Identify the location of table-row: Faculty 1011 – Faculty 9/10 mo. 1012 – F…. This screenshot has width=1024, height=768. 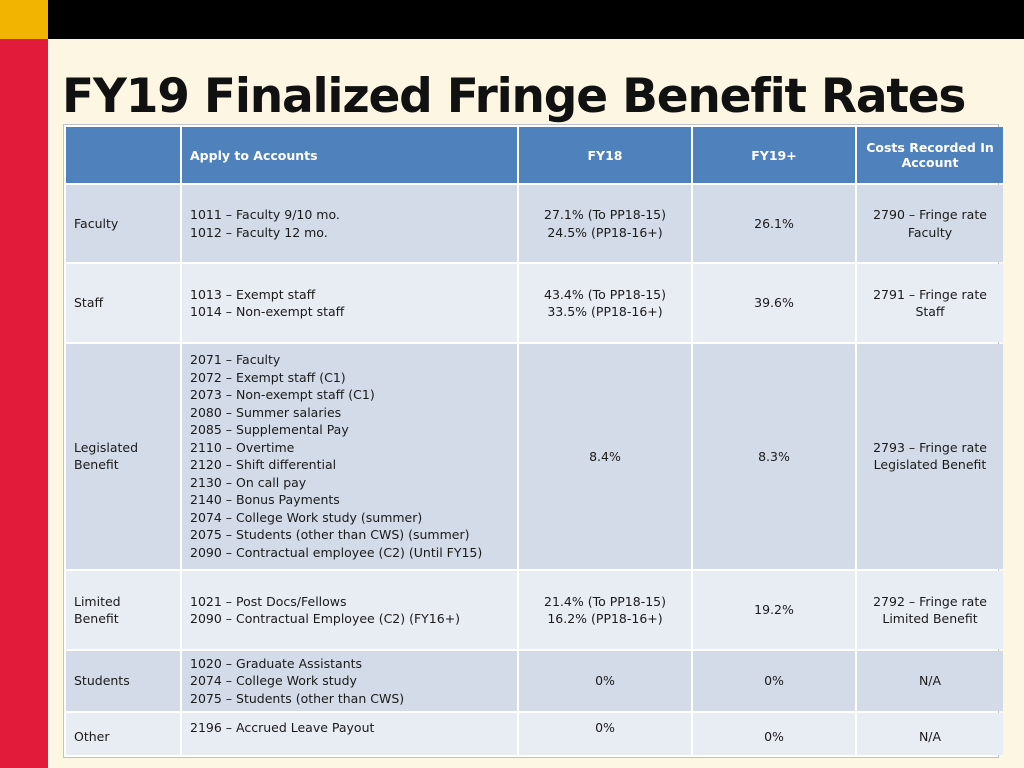
(534, 224).